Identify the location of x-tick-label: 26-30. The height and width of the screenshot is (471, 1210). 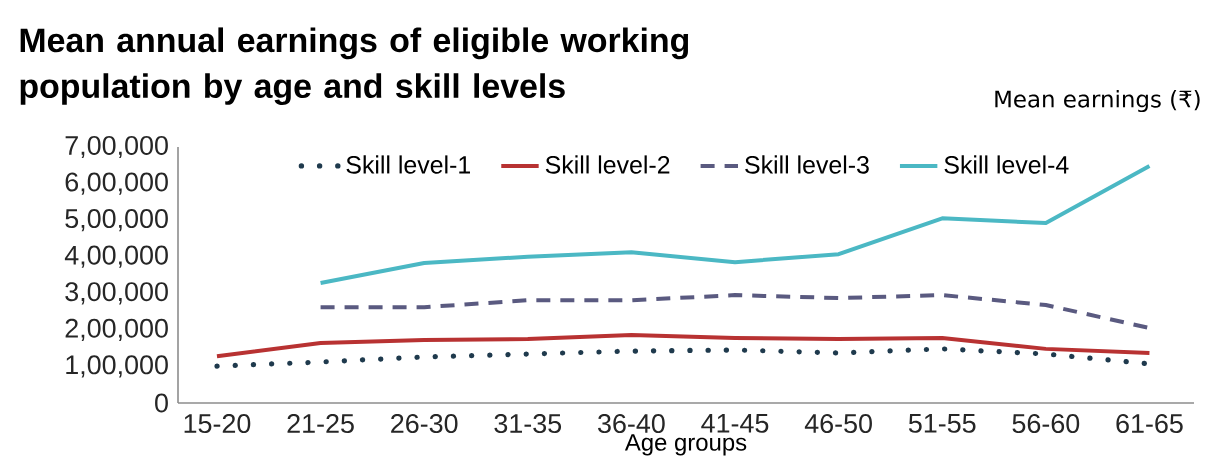
(424, 424).